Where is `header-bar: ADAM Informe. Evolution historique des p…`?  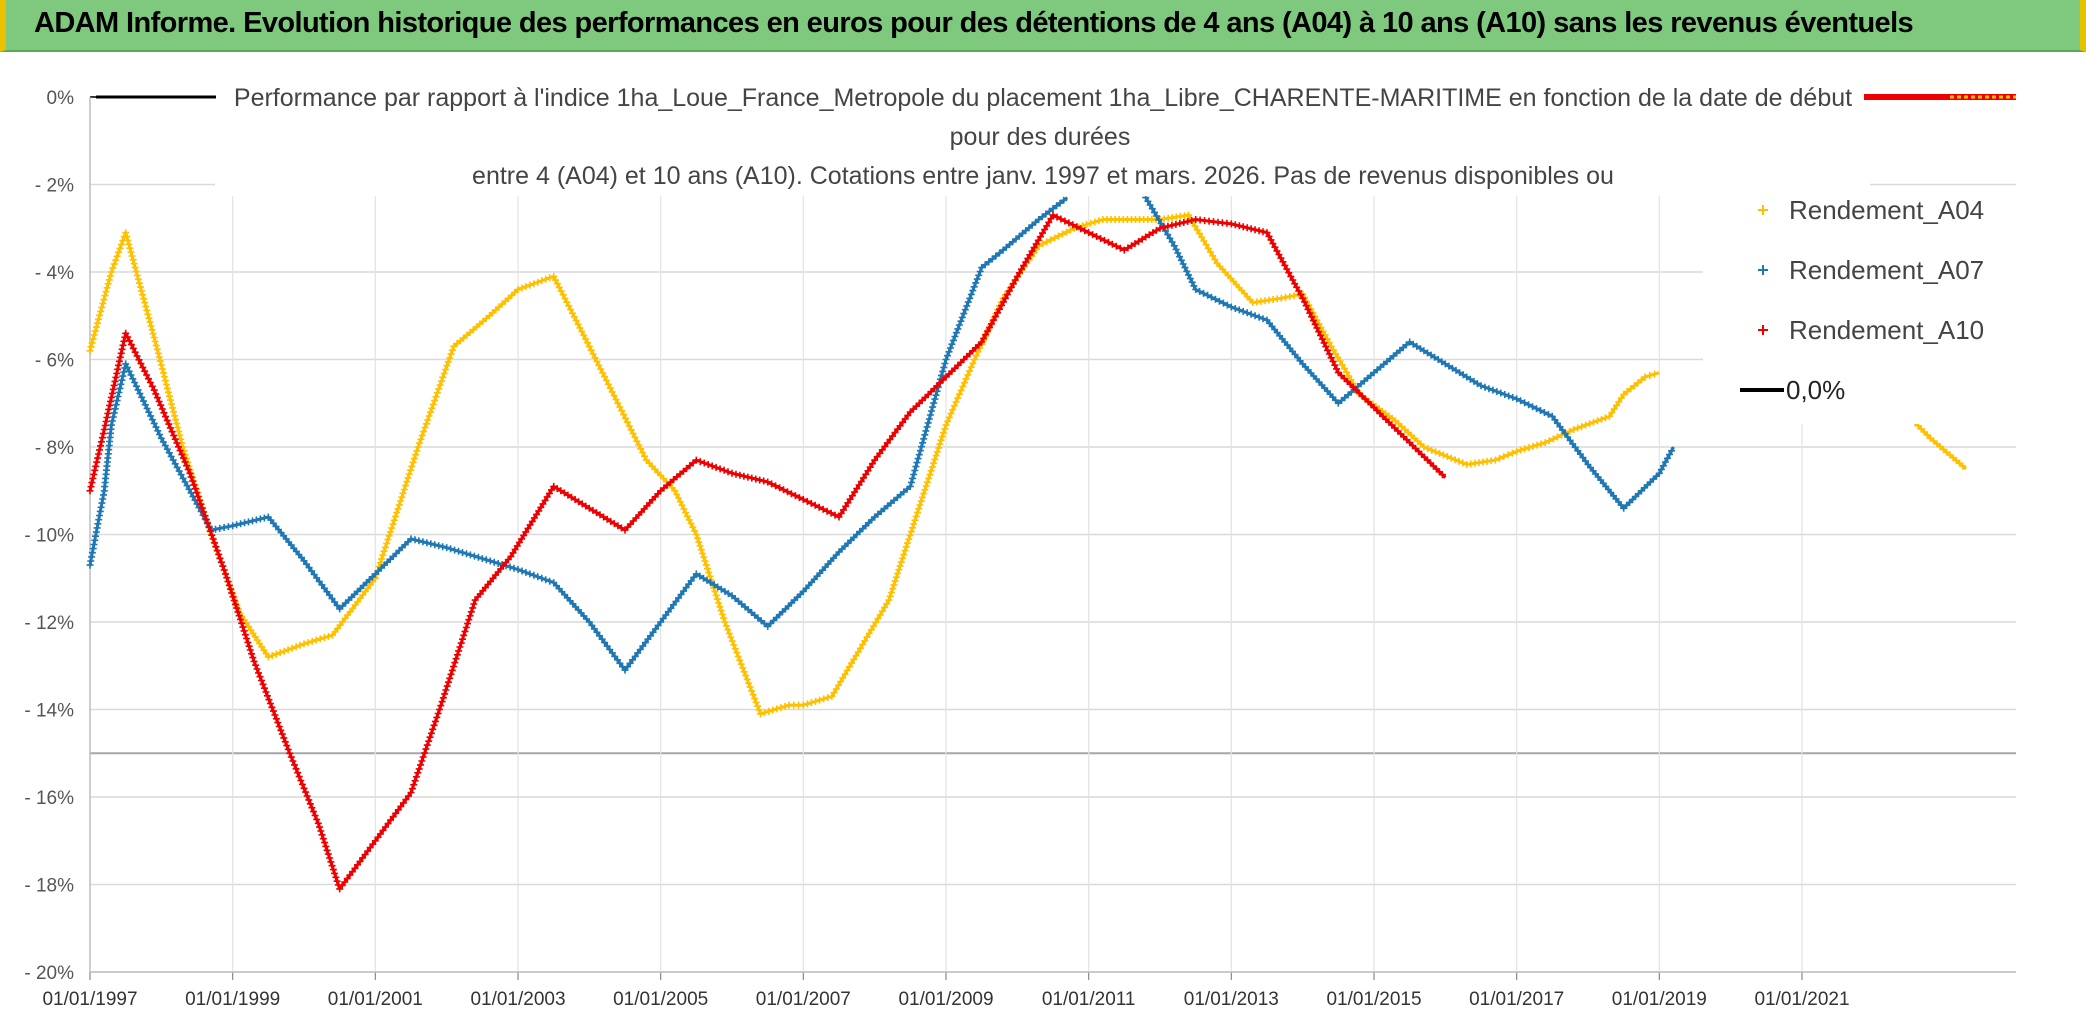
header-bar: ADAM Informe. Evolution historique des p… is located at coordinates (1043, 26).